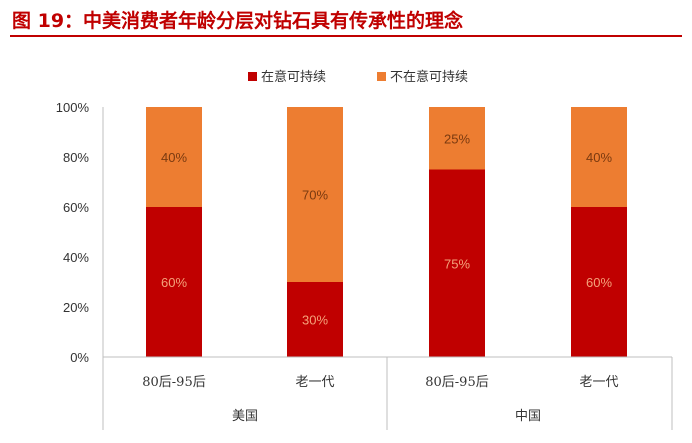  What do you see at coordinates (293, 77) in the screenshot?
I see `legend-label: 在意可持续` at bounding box center [293, 77].